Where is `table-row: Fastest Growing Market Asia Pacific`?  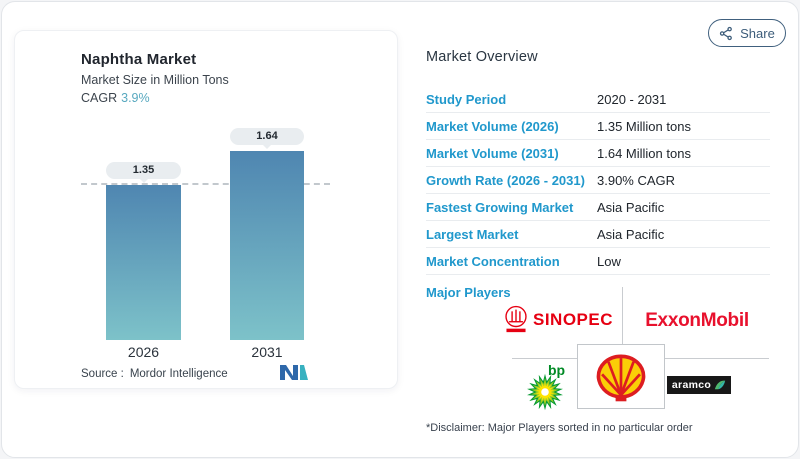 table-row: Fastest Growing Market Asia Pacific is located at coordinates (598, 207).